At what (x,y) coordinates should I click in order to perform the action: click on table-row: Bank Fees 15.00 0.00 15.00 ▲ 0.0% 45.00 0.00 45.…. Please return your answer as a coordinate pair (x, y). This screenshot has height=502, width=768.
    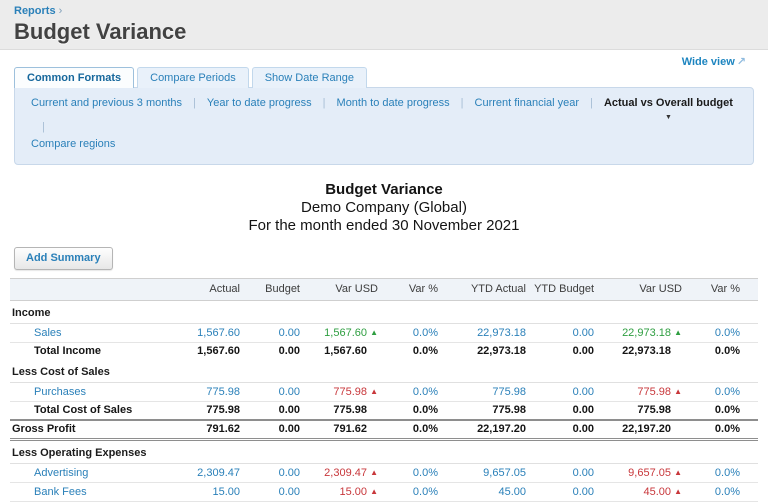
    Looking at the image, I should click on (384, 492).